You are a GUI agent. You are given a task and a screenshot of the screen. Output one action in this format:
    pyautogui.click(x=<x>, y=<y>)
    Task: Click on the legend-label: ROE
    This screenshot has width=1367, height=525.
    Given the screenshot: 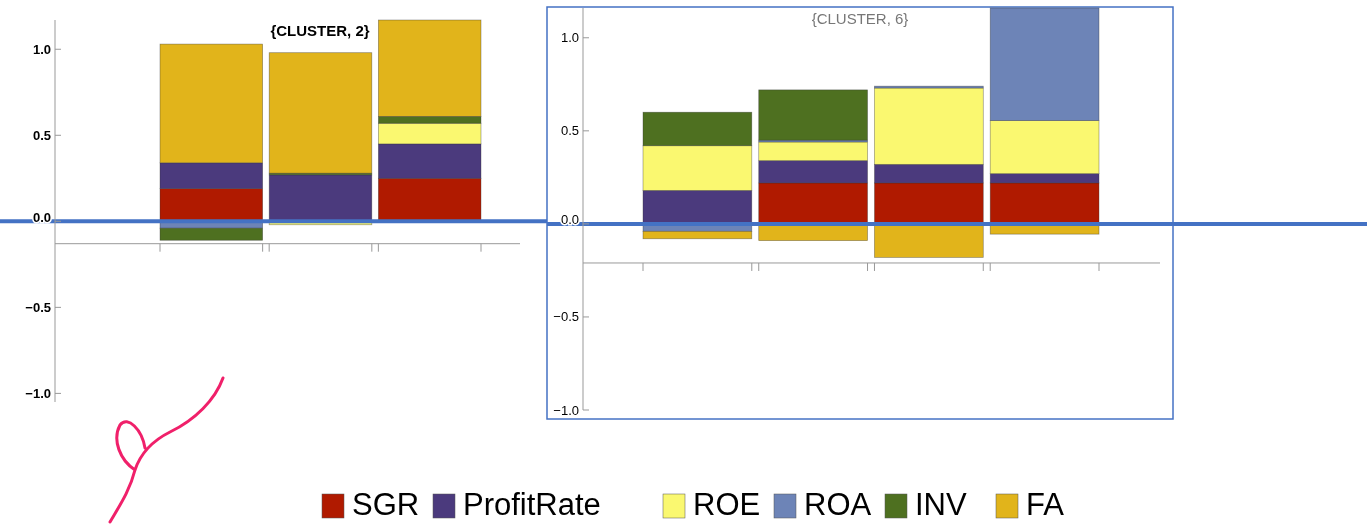 What is the action you would take?
    pyautogui.click(x=727, y=504)
    